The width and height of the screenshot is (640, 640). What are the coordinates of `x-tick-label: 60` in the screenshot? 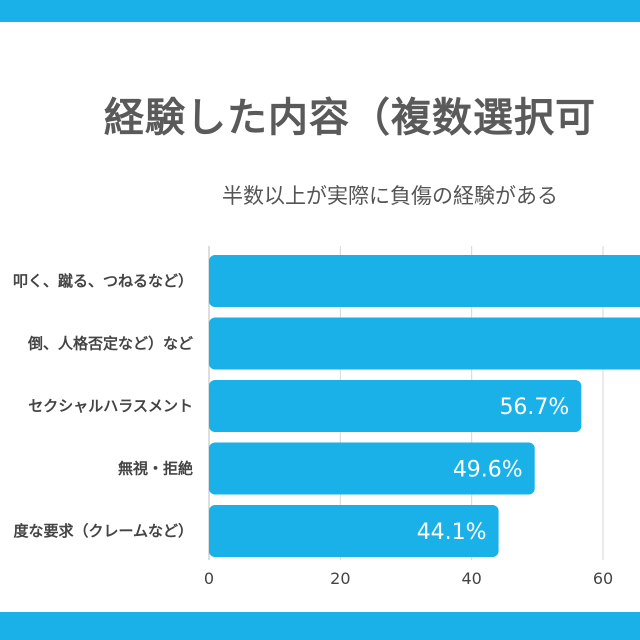 It's located at (603, 578).